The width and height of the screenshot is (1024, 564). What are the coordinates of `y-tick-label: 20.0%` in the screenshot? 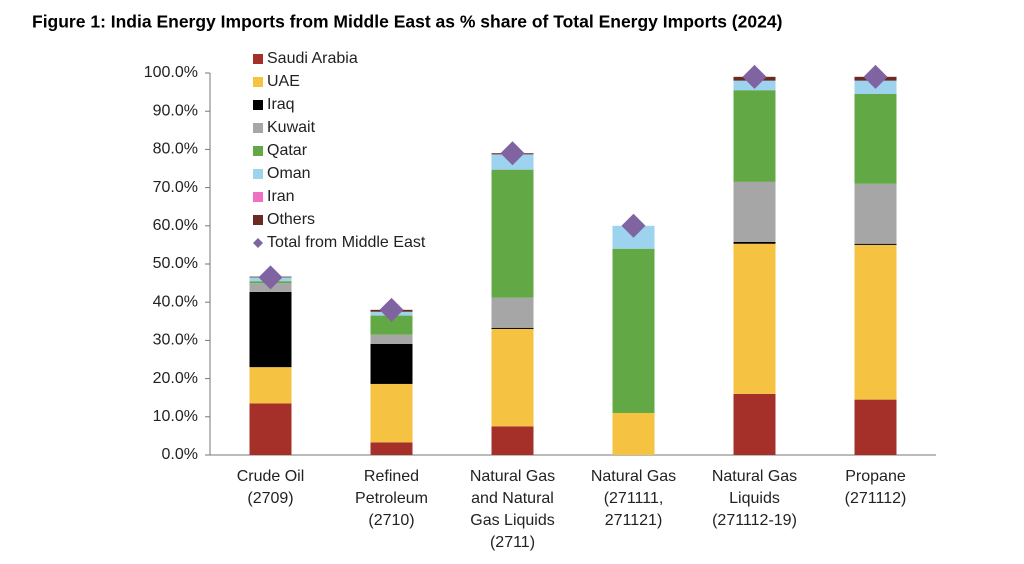 It's located at (175, 378).